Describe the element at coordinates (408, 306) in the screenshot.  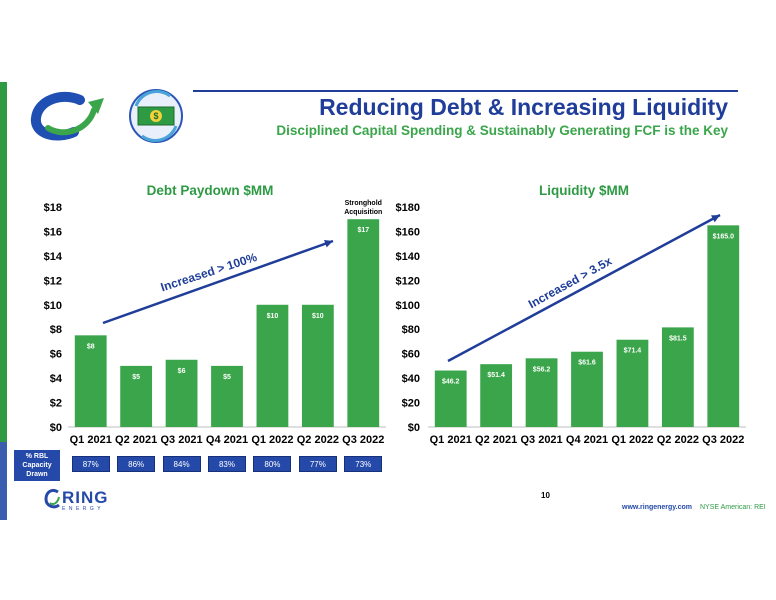
I see `liq-ytick-label: $100` at that location.